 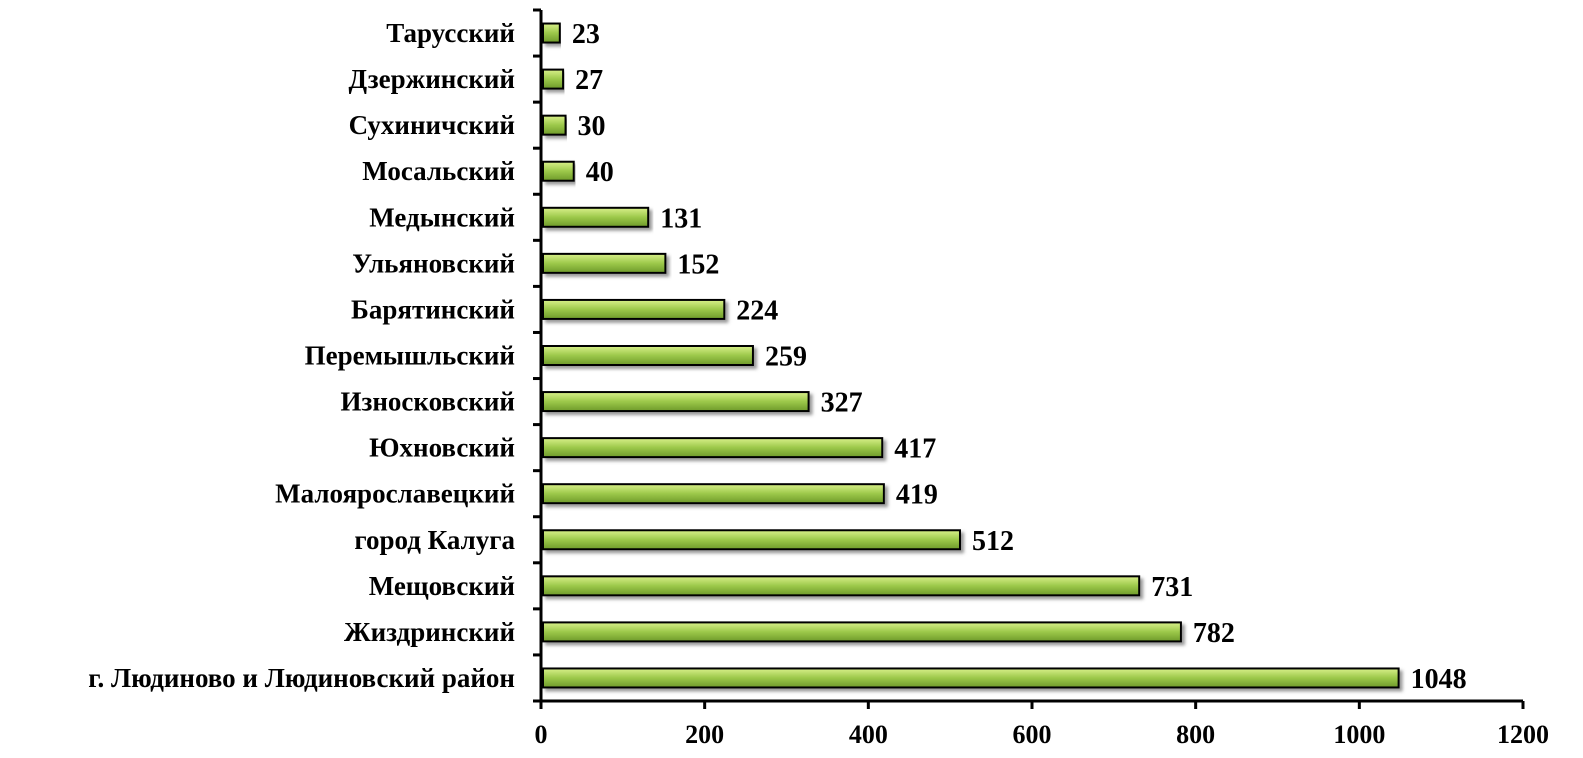 I want to click on category-label: Жиздринский, so click(x=429, y=632).